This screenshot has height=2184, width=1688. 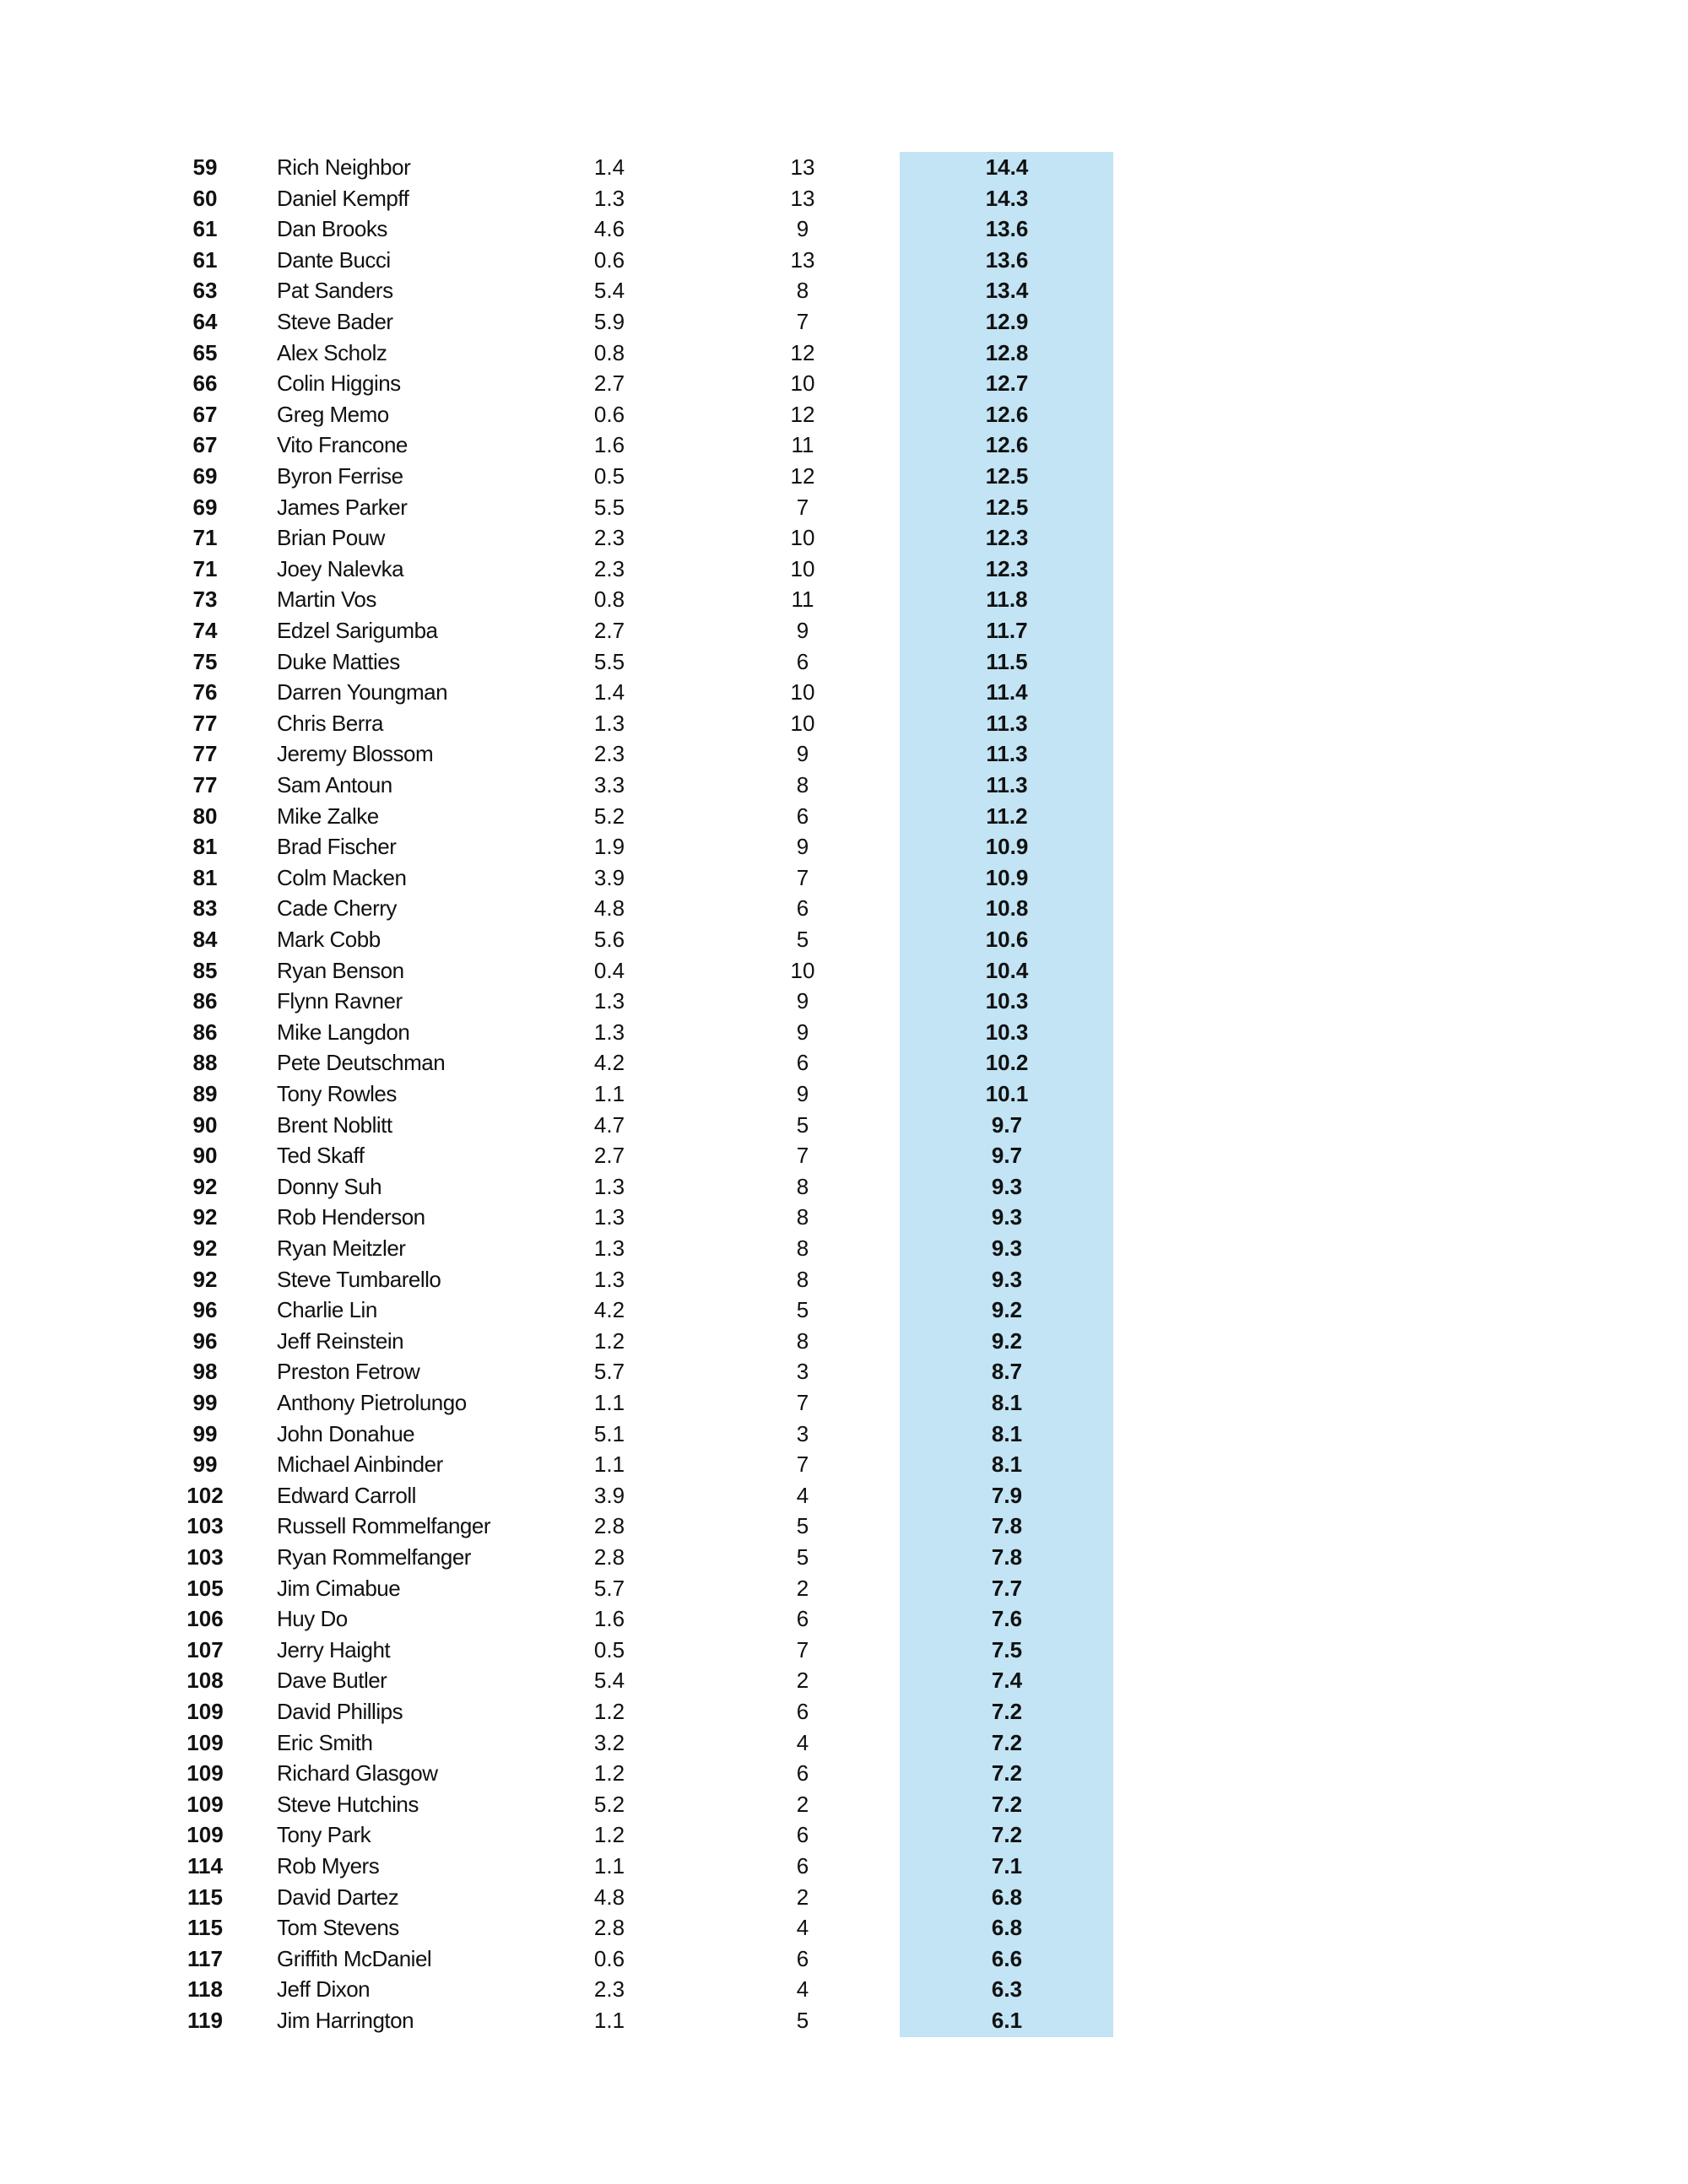 What do you see at coordinates (348, 1804) in the screenshot?
I see `player-name-cell: Steve Hutchins` at bounding box center [348, 1804].